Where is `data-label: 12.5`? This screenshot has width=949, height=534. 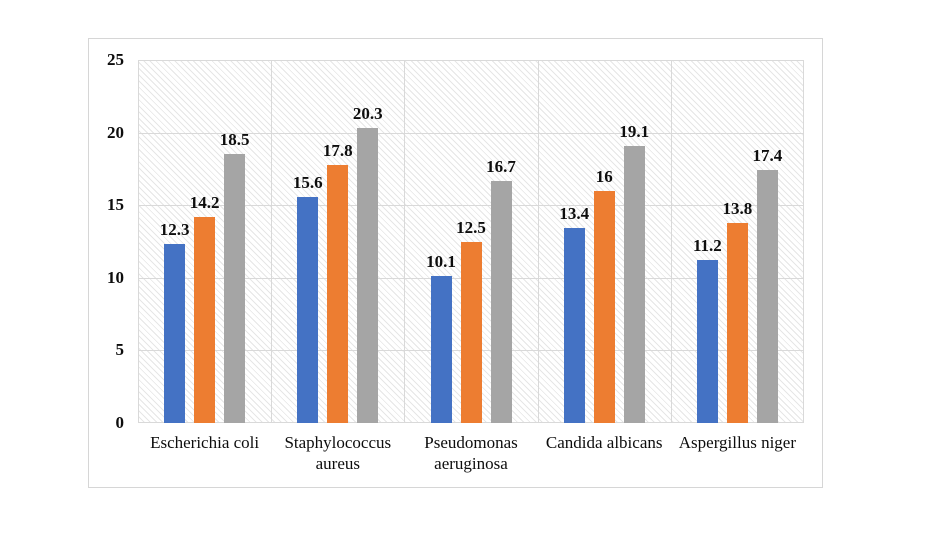
data-label: 12.5 is located at coordinates (471, 227).